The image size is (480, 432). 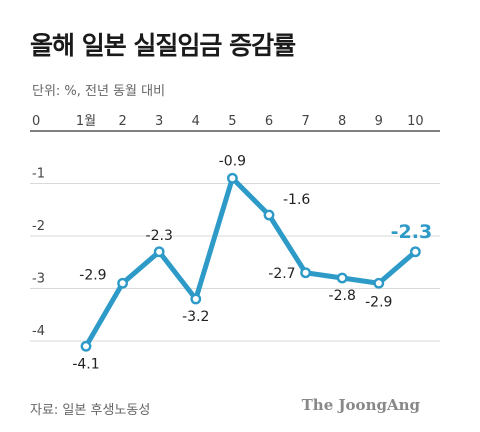 What do you see at coordinates (281, 274) in the screenshot?
I see `data-label: -2.7` at bounding box center [281, 274].